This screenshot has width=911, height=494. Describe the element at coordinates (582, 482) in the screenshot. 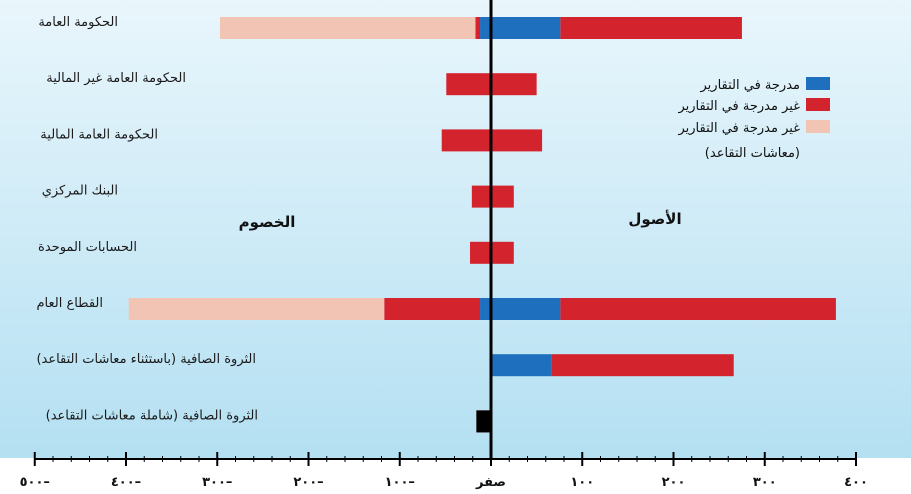

I see `x-tick-label: ١٠٠` at that location.